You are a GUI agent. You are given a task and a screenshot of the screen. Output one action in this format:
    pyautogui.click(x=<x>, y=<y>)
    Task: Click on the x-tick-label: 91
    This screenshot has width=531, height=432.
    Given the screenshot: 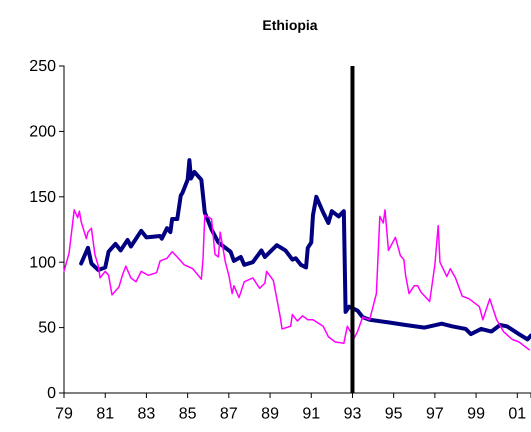 What is the action you would take?
    pyautogui.click(x=311, y=414)
    